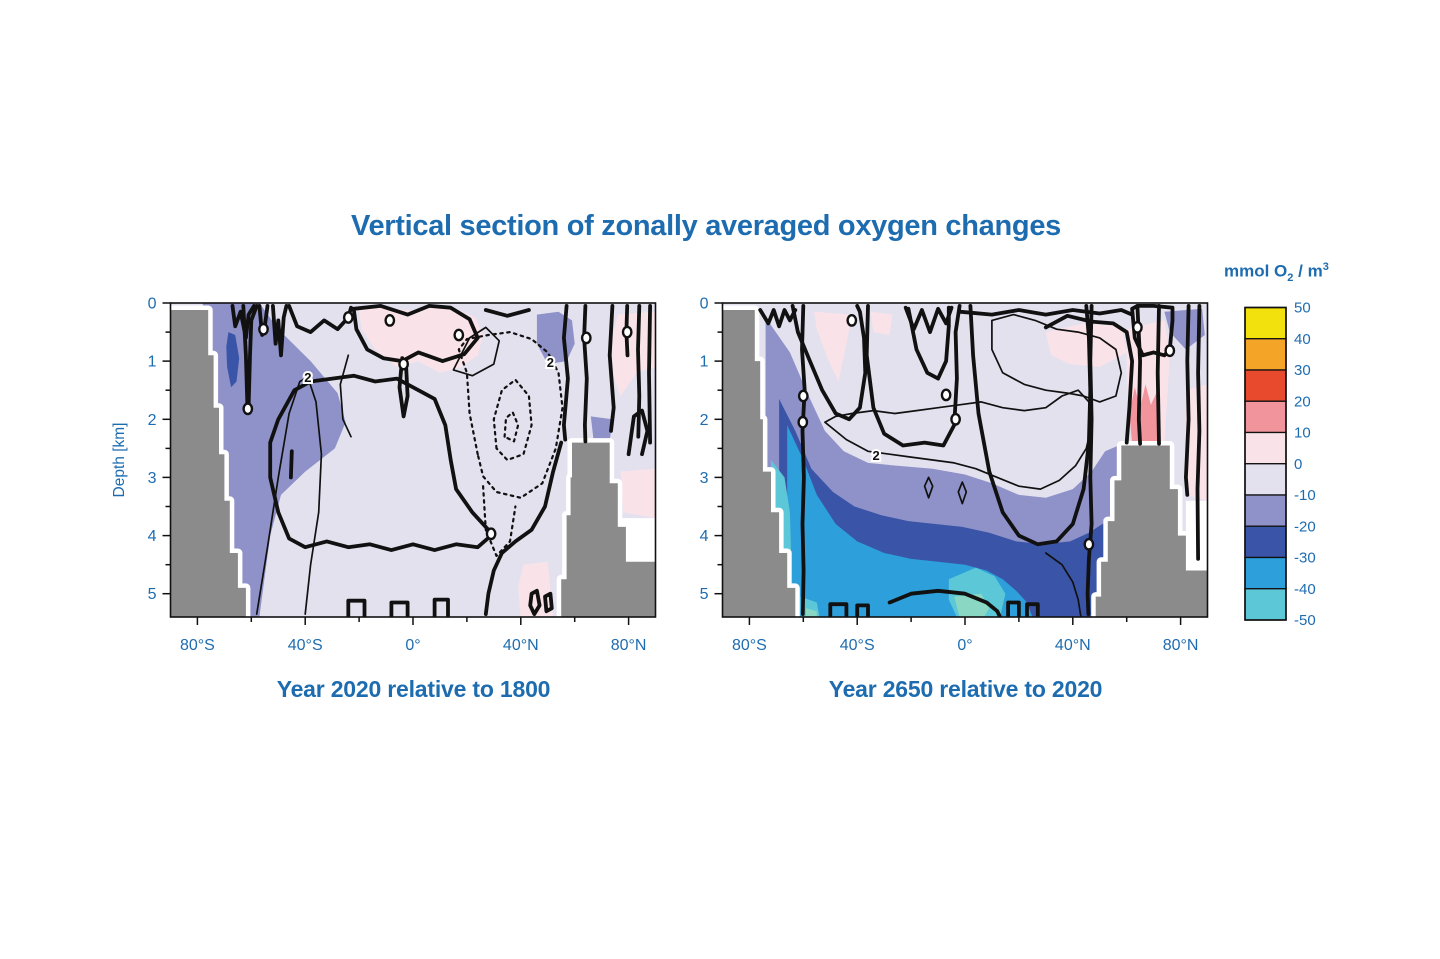 The height and width of the screenshot is (959, 1440). I want to click on colorbar-tick-label: 30, so click(1302, 370).